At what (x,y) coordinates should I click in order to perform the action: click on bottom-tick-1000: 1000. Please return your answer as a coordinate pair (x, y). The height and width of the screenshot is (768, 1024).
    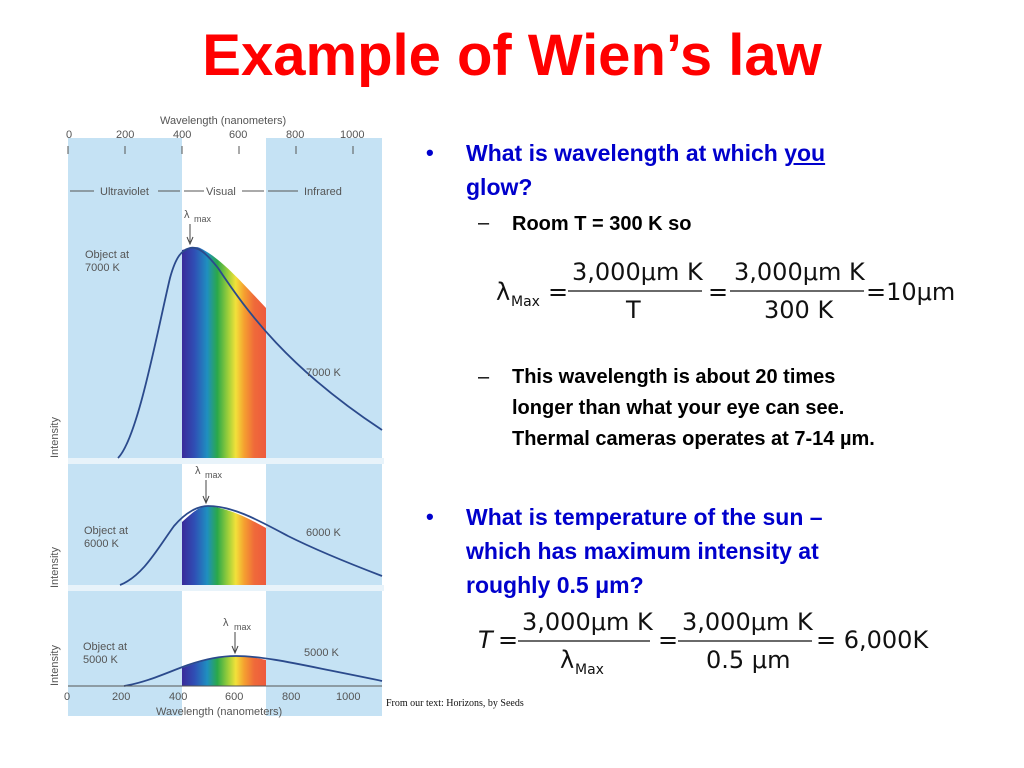
    Looking at the image, I should click on (348, 697).